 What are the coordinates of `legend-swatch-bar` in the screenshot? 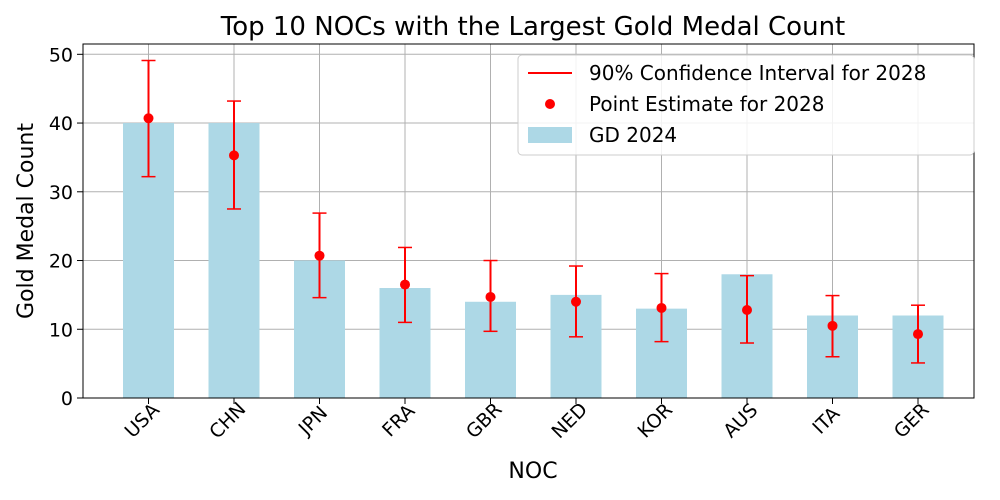 It's located at (550, 135).